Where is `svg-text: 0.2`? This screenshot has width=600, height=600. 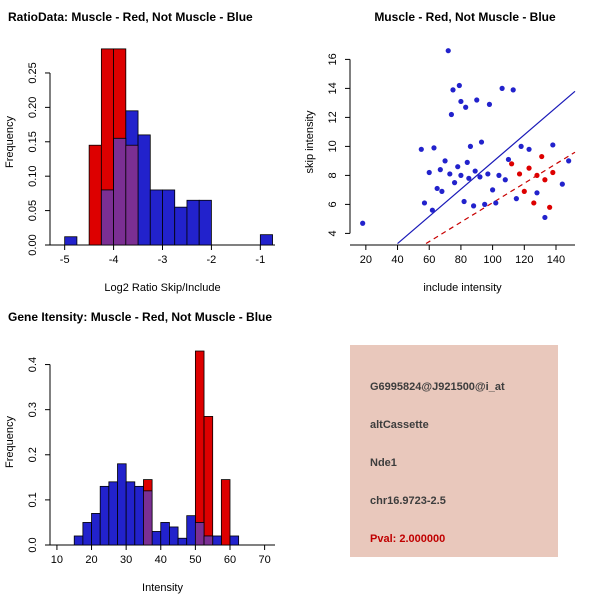 svg-text: 0.2 is located at coordinates (33, 454).